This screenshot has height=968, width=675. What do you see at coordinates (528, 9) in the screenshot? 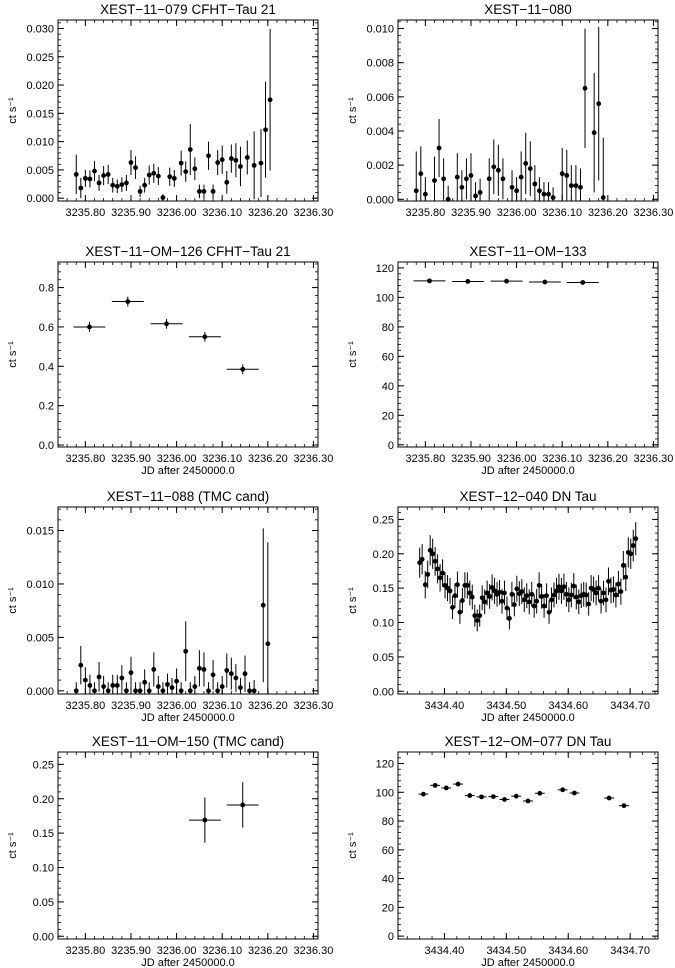
I see `panel-title: XEST−11−080` at bounding box center [528, 9].